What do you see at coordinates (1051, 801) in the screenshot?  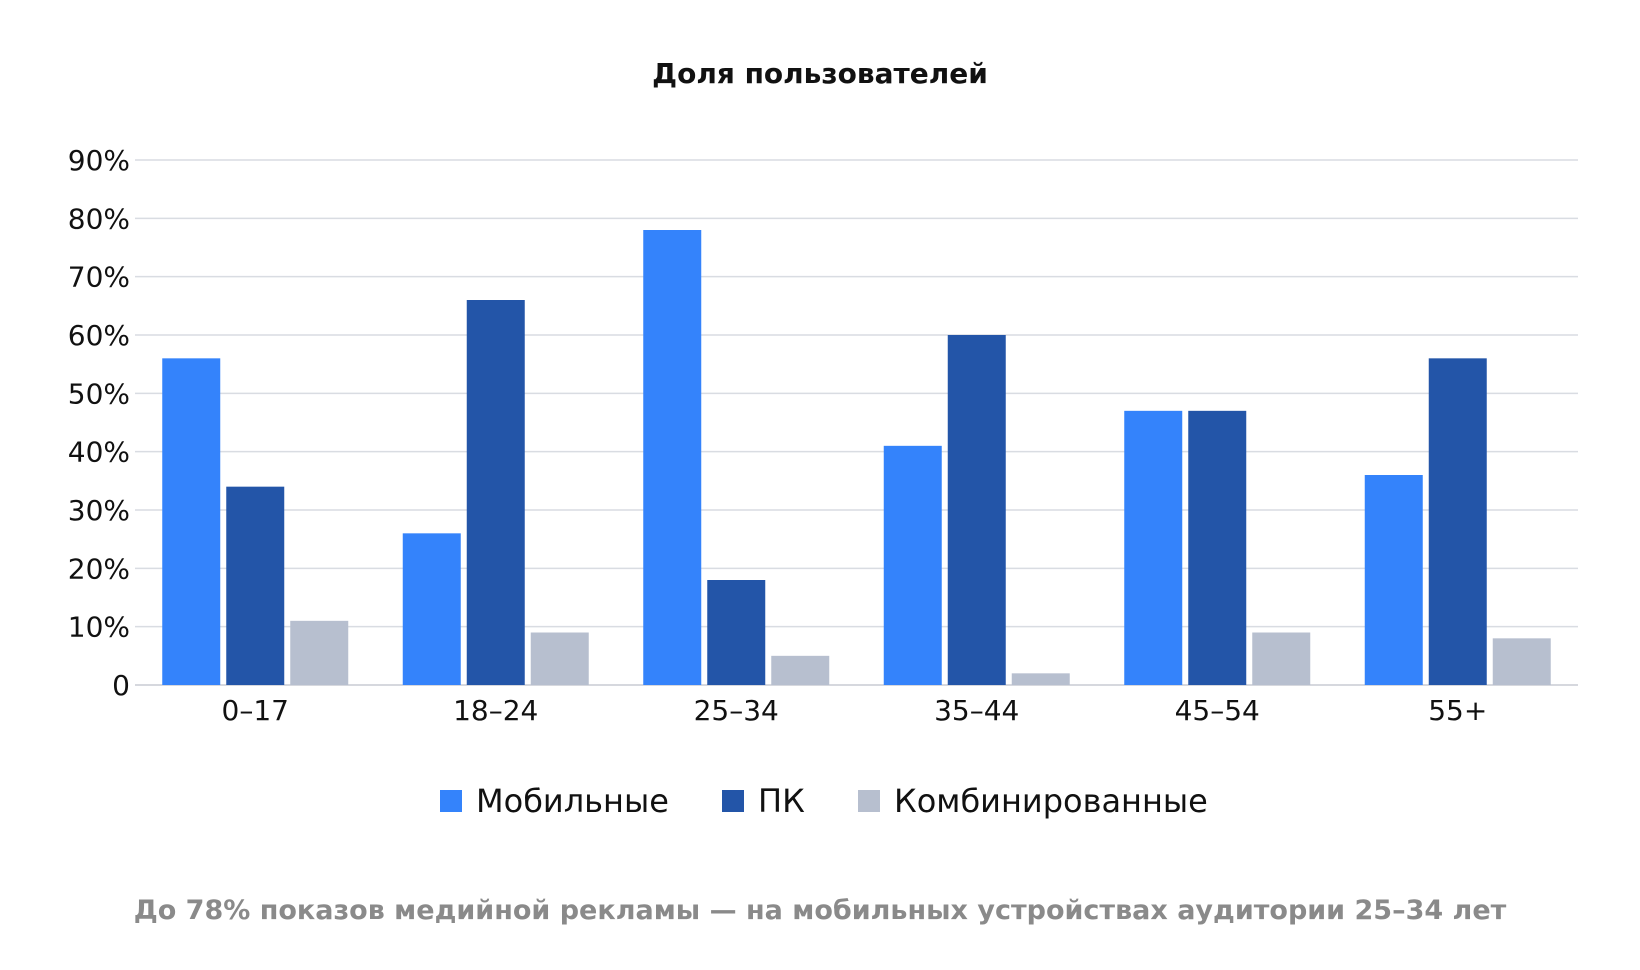 I see `legend-label: Комбинированные` at bounding box center [1051, 801].